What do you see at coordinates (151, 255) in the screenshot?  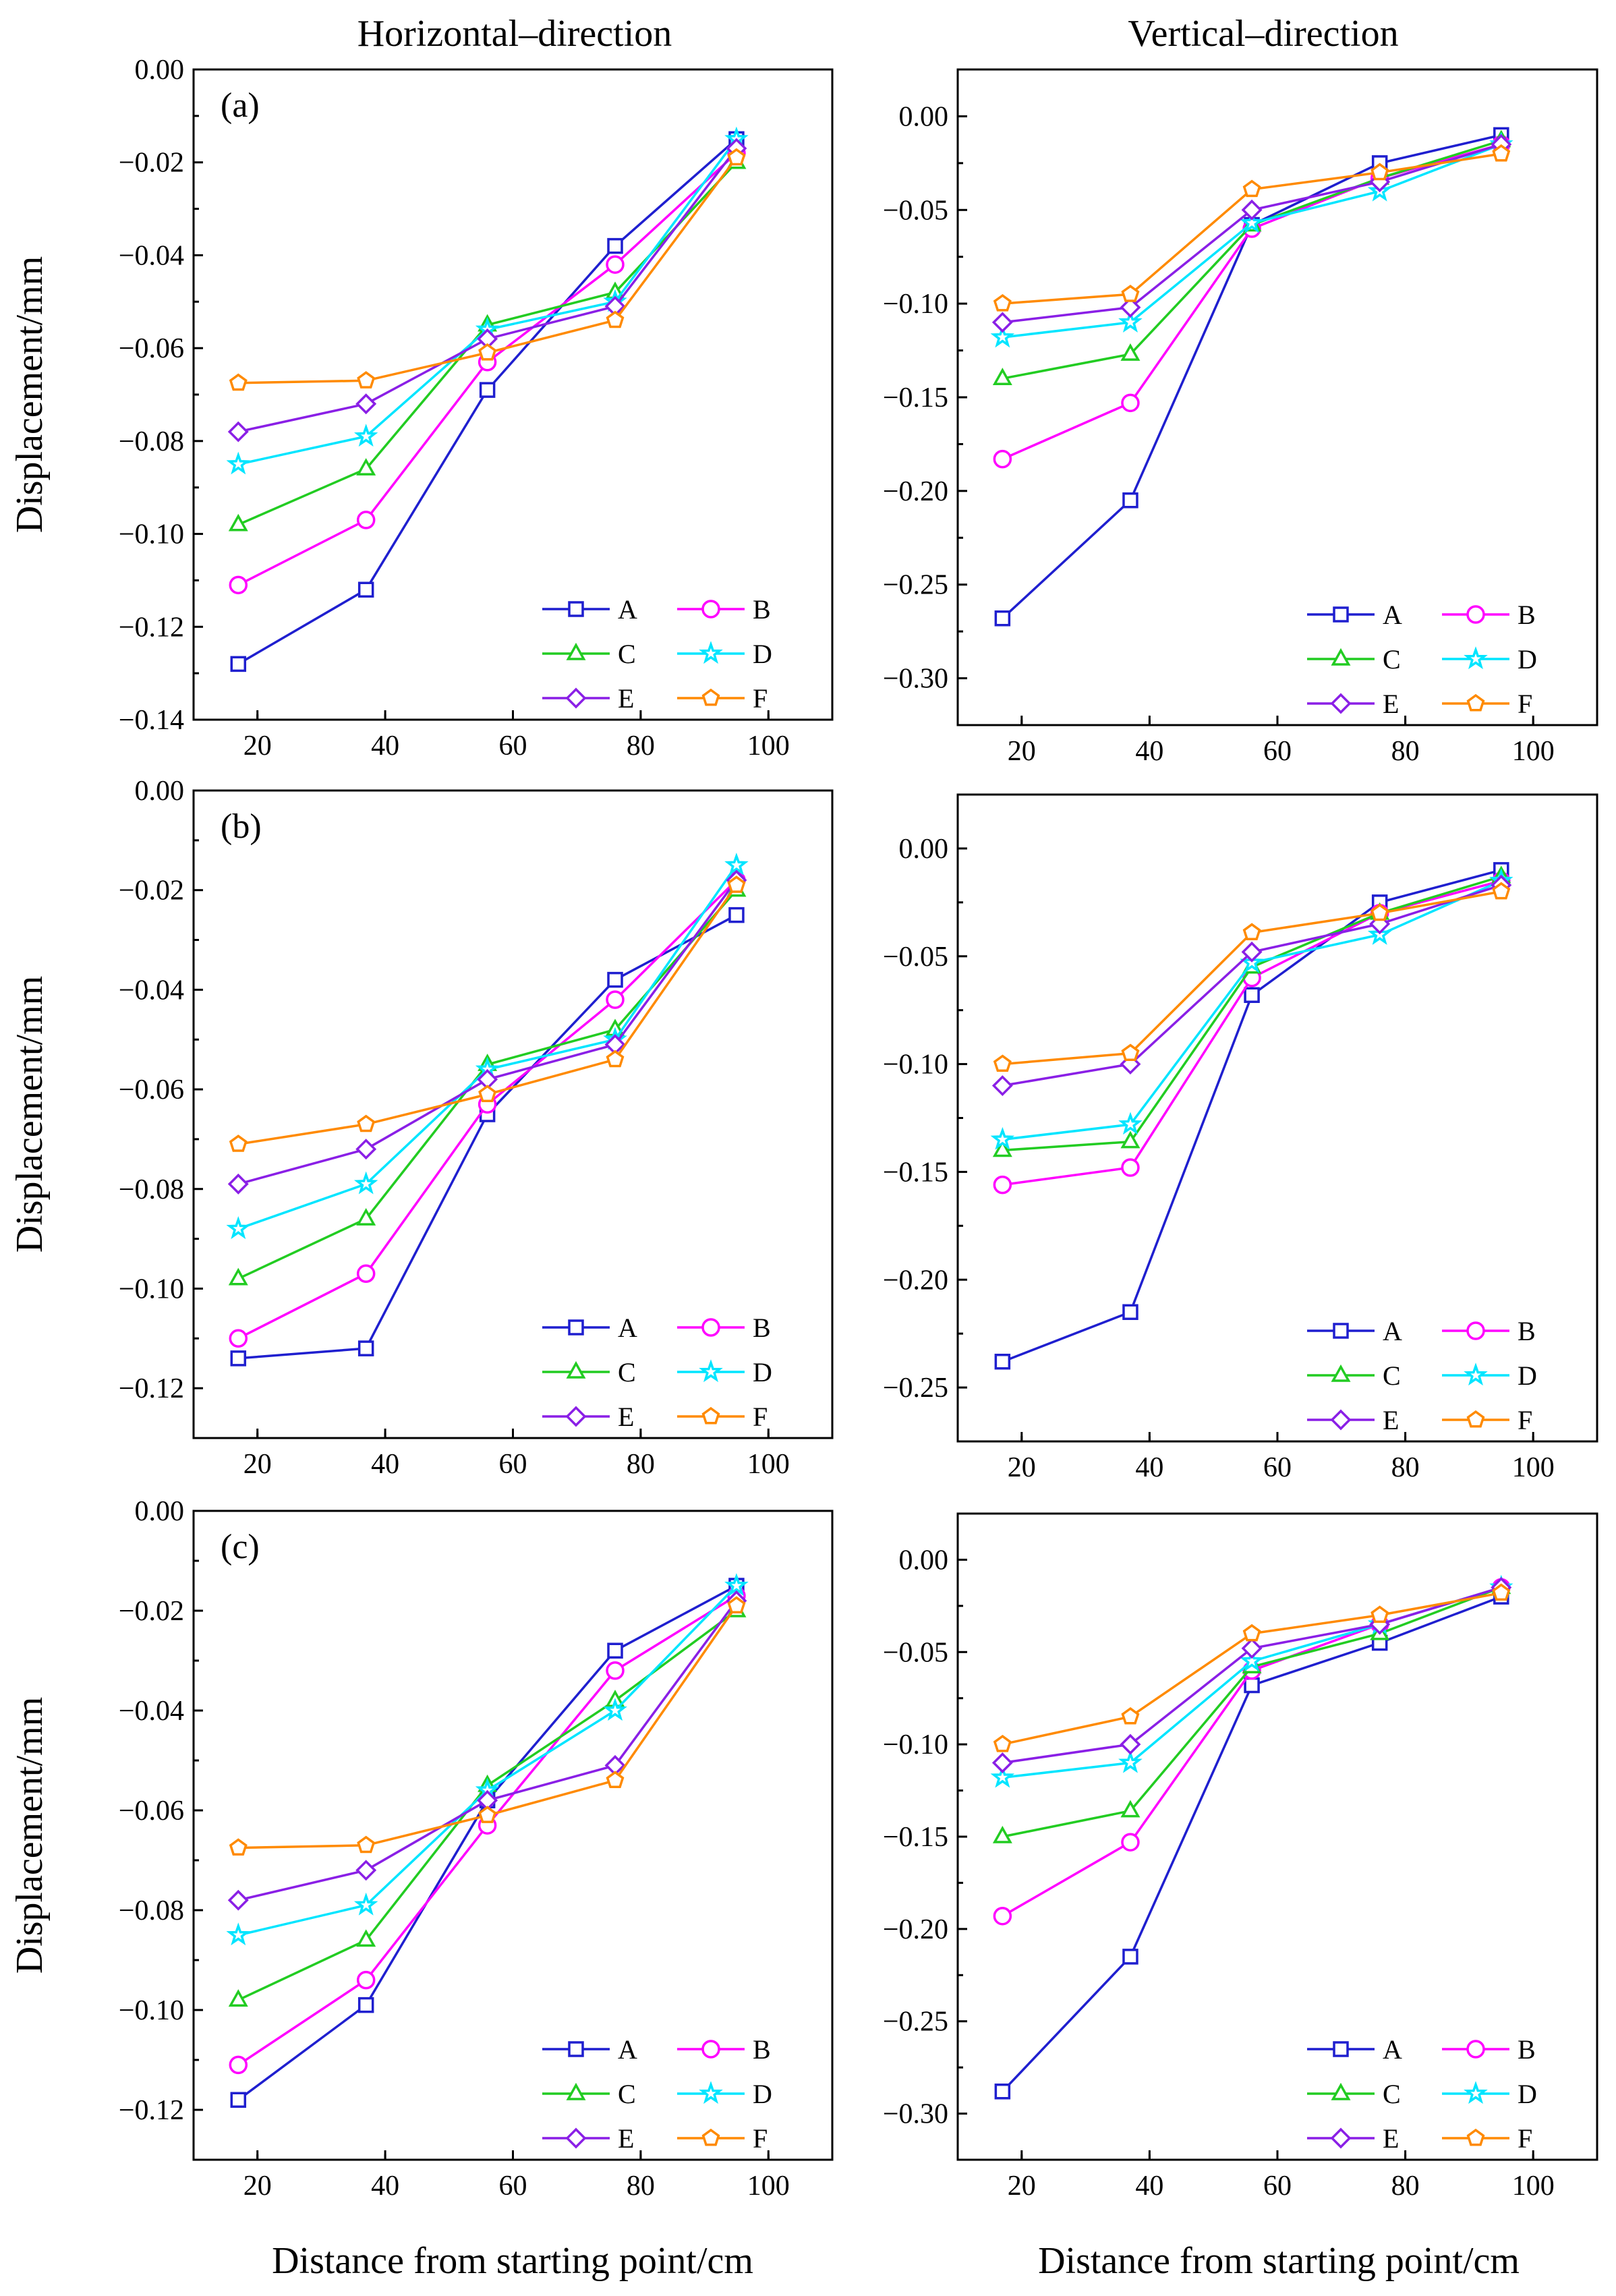 I see `y-tick-label: −0.04` at bounding box center [151, 255].